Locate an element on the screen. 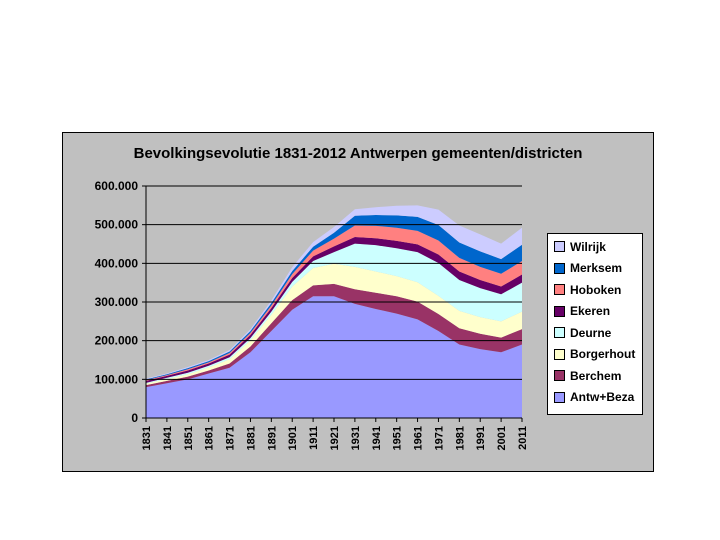  legend-item: Wilrijk is located at coordinates (598, 247).